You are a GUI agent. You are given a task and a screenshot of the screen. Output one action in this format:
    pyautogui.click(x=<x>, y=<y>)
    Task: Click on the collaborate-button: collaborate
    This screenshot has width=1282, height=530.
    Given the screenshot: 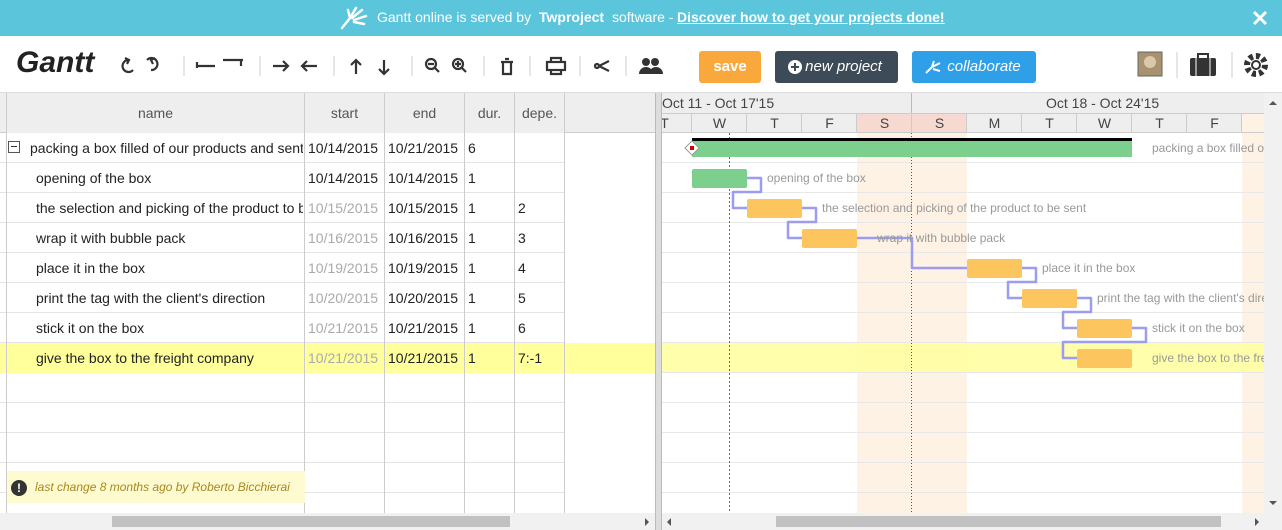 What is the action you would take?
    pyautogui.click(x=974, y=67)
    